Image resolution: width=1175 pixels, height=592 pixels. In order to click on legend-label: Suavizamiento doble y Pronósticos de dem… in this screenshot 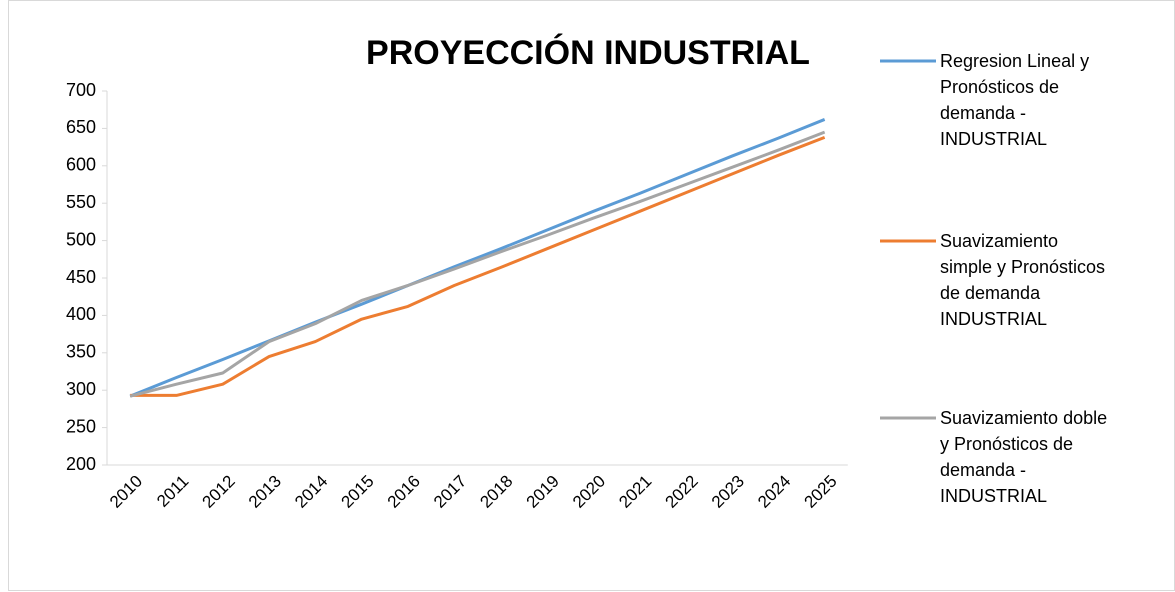, I will do `click(1024, 457)`.